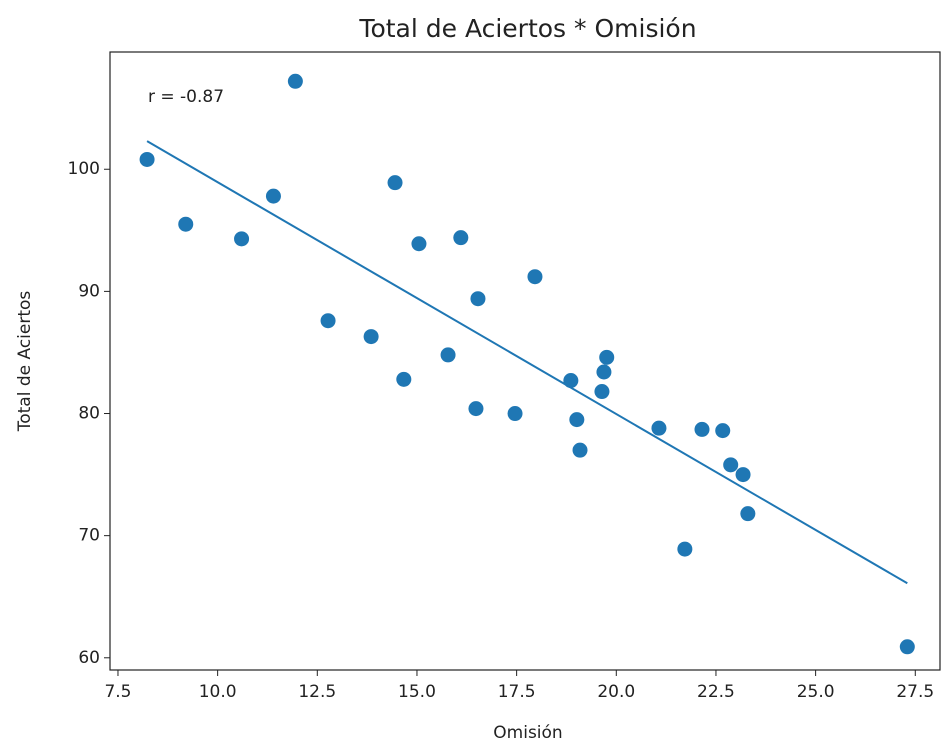 The width and height of the screenshot is (943, 743). Describe the element at coordinates (84, 169) in the screenshot. I see `y-tick-label: 100` at that location.